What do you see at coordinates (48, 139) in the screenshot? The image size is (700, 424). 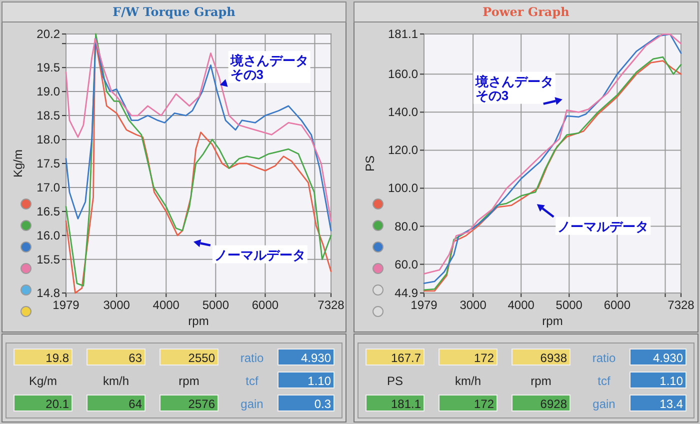 I see `y-tick-label: 18.0` at bounding box center [48, 139].